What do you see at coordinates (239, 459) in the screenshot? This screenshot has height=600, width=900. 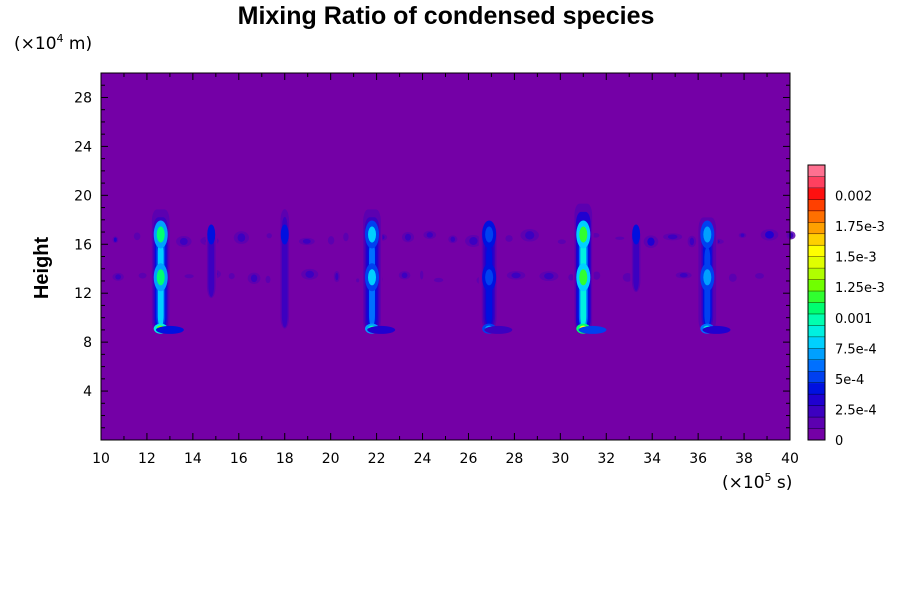 I see `x-tick-label: 16` at bounding box center [239, 459].